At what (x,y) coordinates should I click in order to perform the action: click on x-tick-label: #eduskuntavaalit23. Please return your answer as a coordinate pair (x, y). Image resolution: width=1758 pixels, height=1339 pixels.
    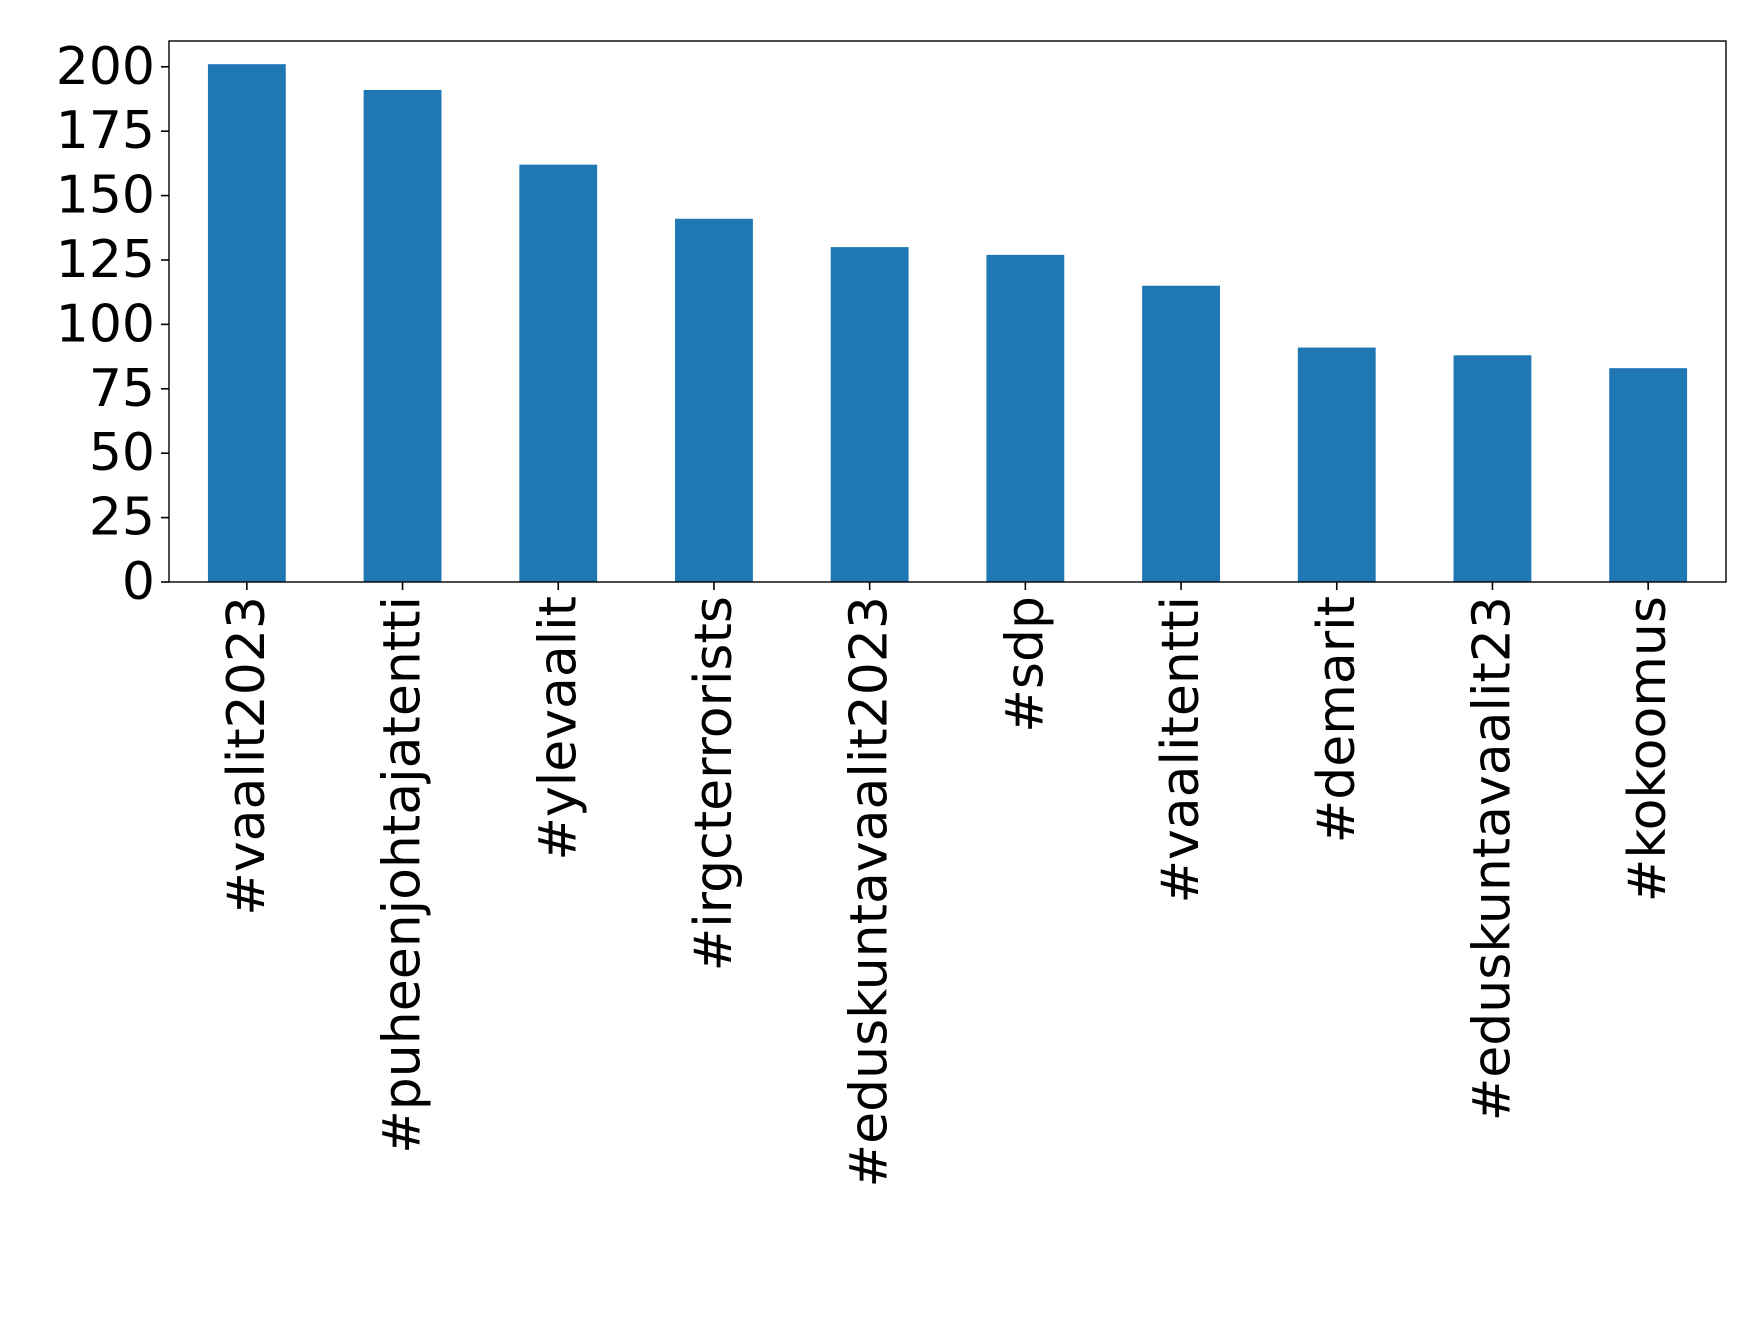
    Looking at the image, I should click on (1492, 858).